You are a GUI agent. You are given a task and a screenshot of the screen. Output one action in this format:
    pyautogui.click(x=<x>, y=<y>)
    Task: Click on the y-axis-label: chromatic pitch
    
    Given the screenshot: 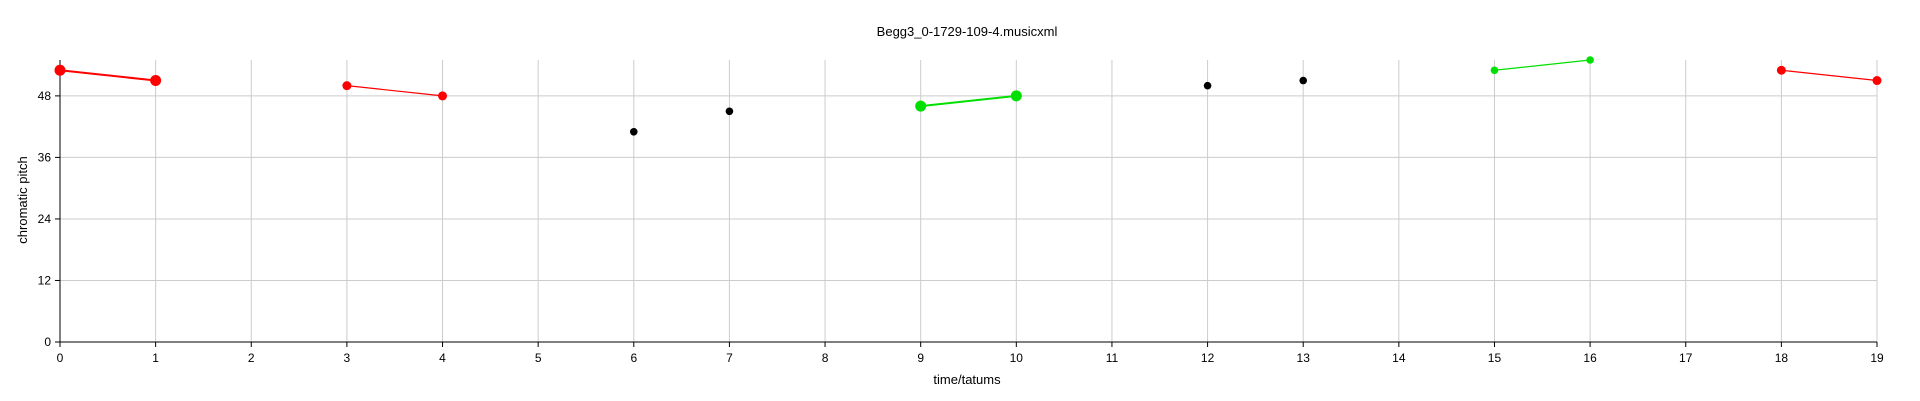 What is the action you would take?
    pyautogui.click(x=22, y=199)
    